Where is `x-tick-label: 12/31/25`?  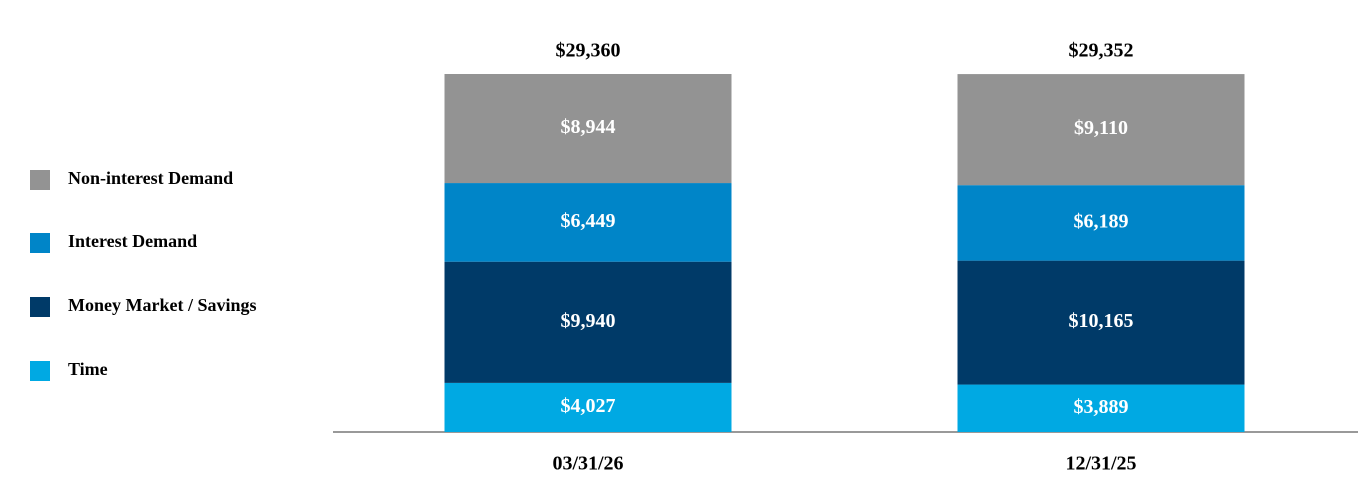 x-tick-label: 12/31/25 is located at coordinates (1100, 464).